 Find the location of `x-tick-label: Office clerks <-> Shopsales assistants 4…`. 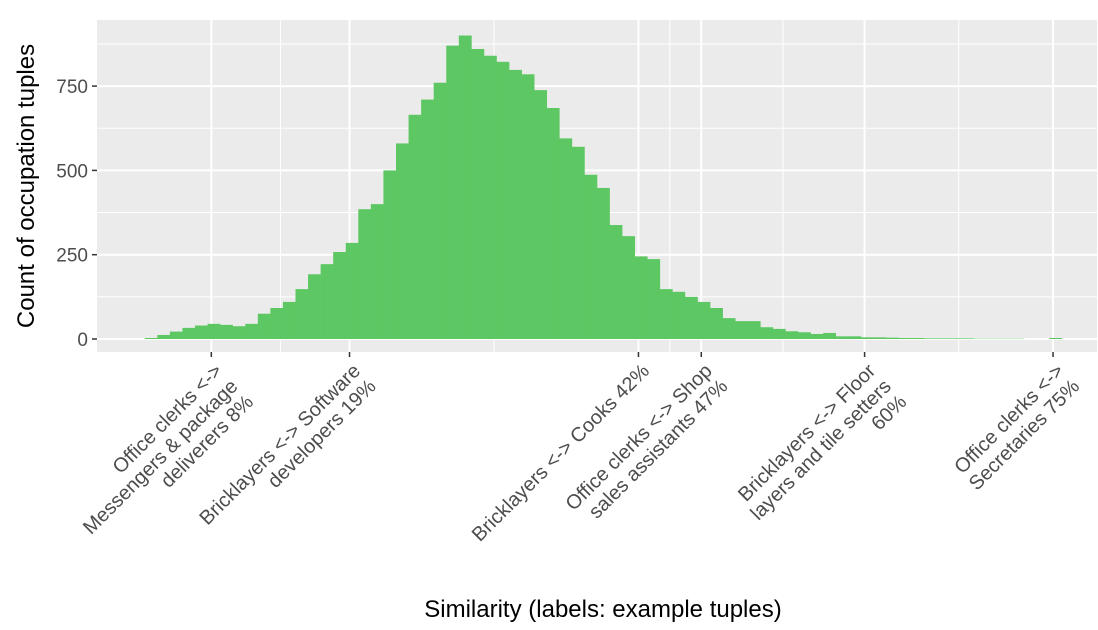

x-tick-label: Office clerks <-> Shopsales assistants 4… is located at coordinates (647, 445).